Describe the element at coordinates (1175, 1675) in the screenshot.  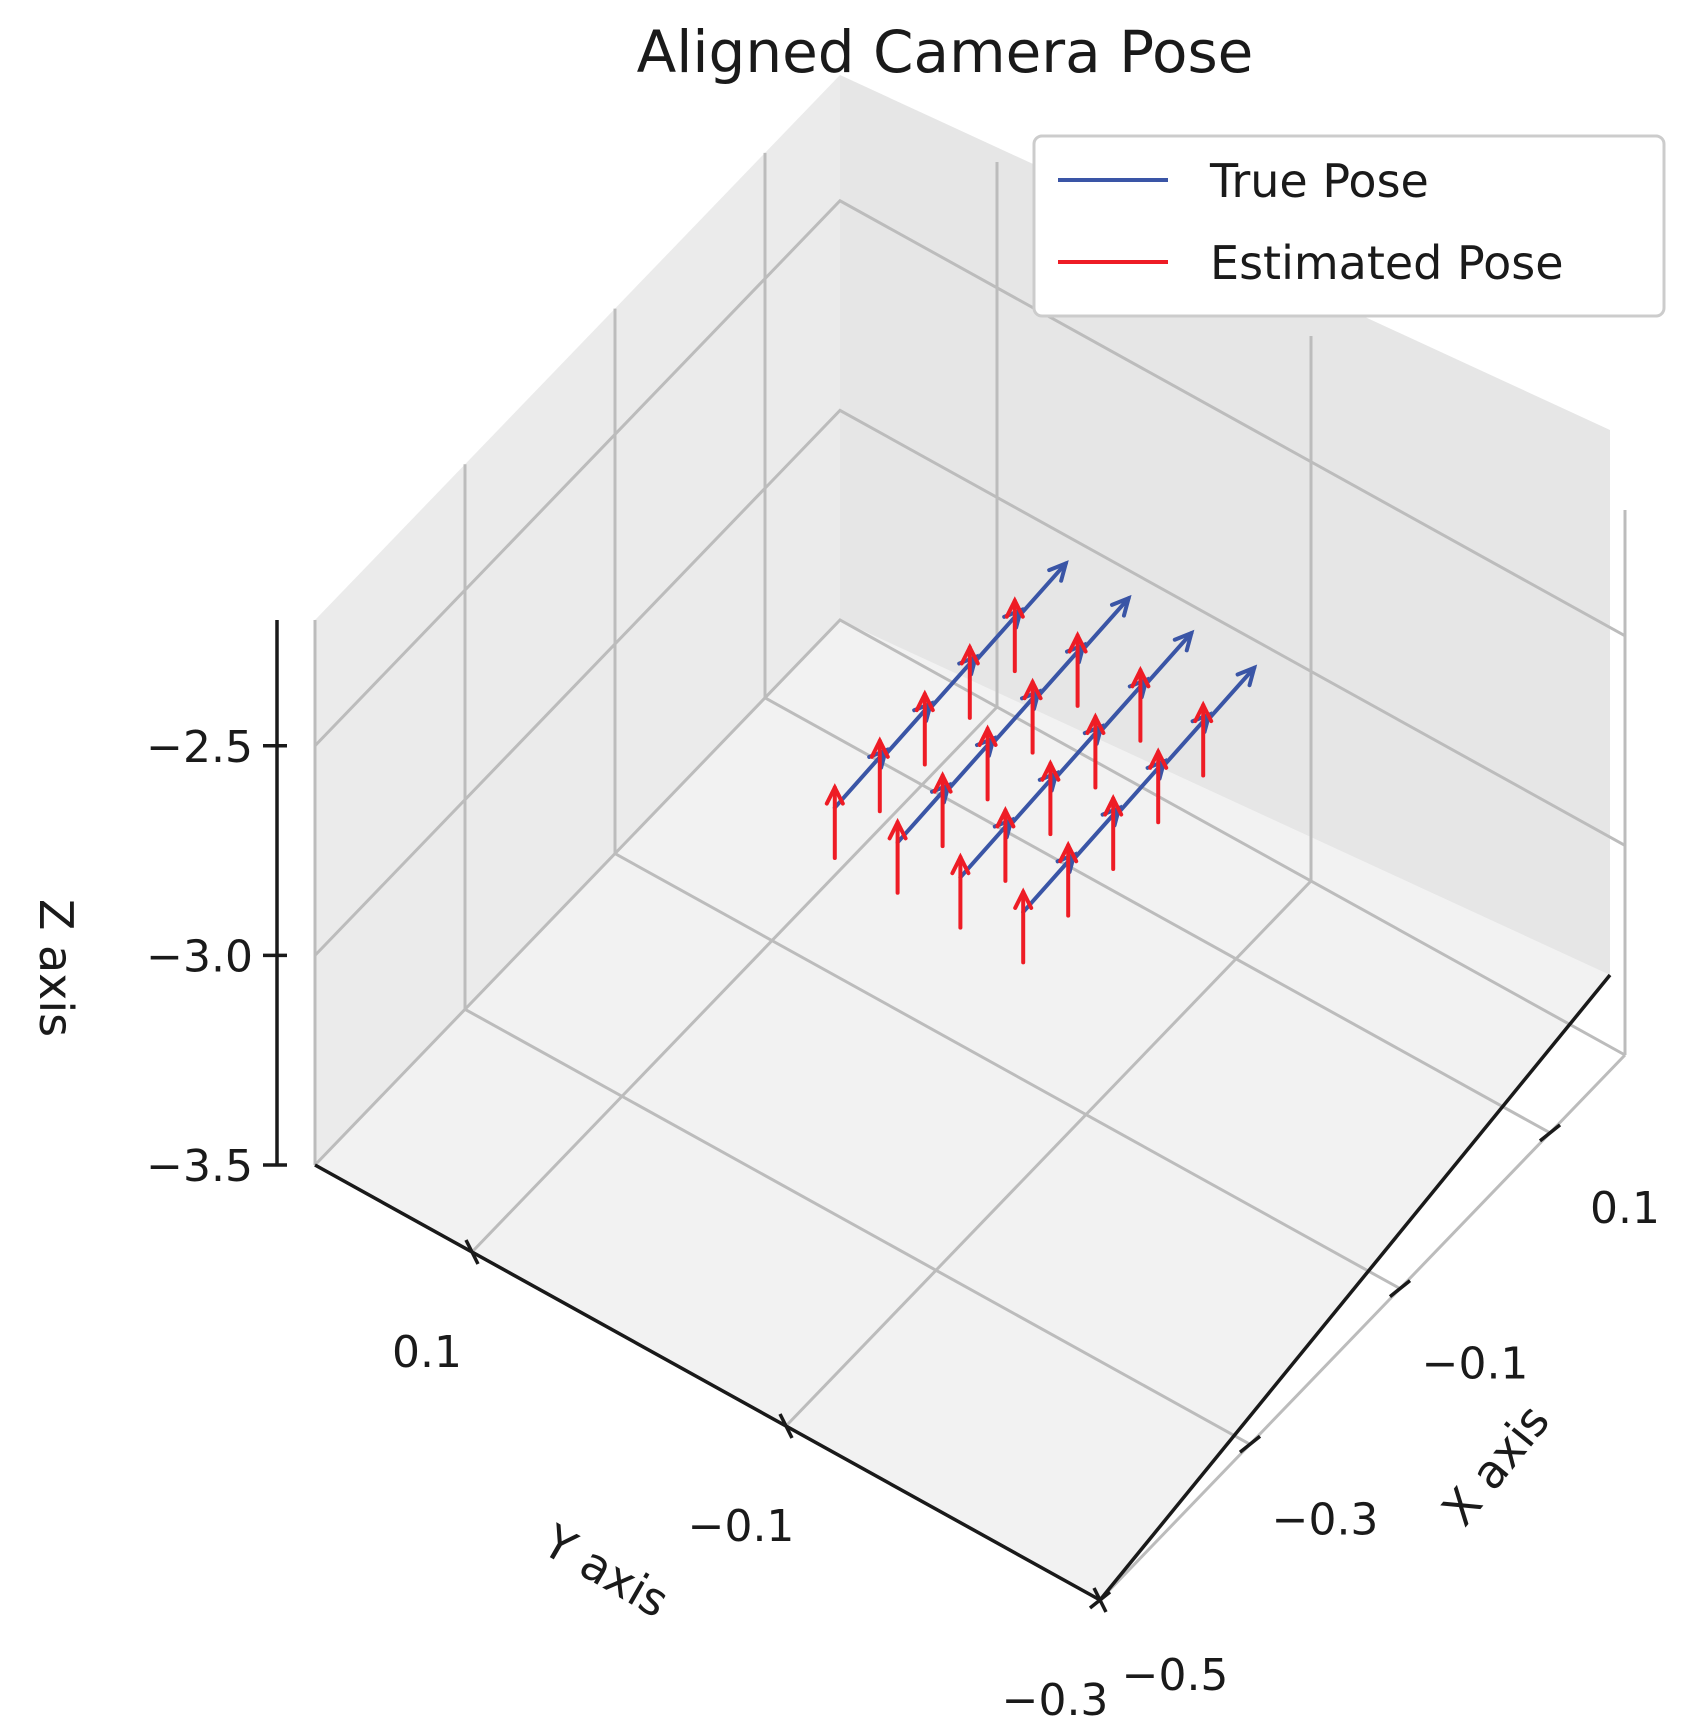
I see `x-tick-label: −0.5` at that location.